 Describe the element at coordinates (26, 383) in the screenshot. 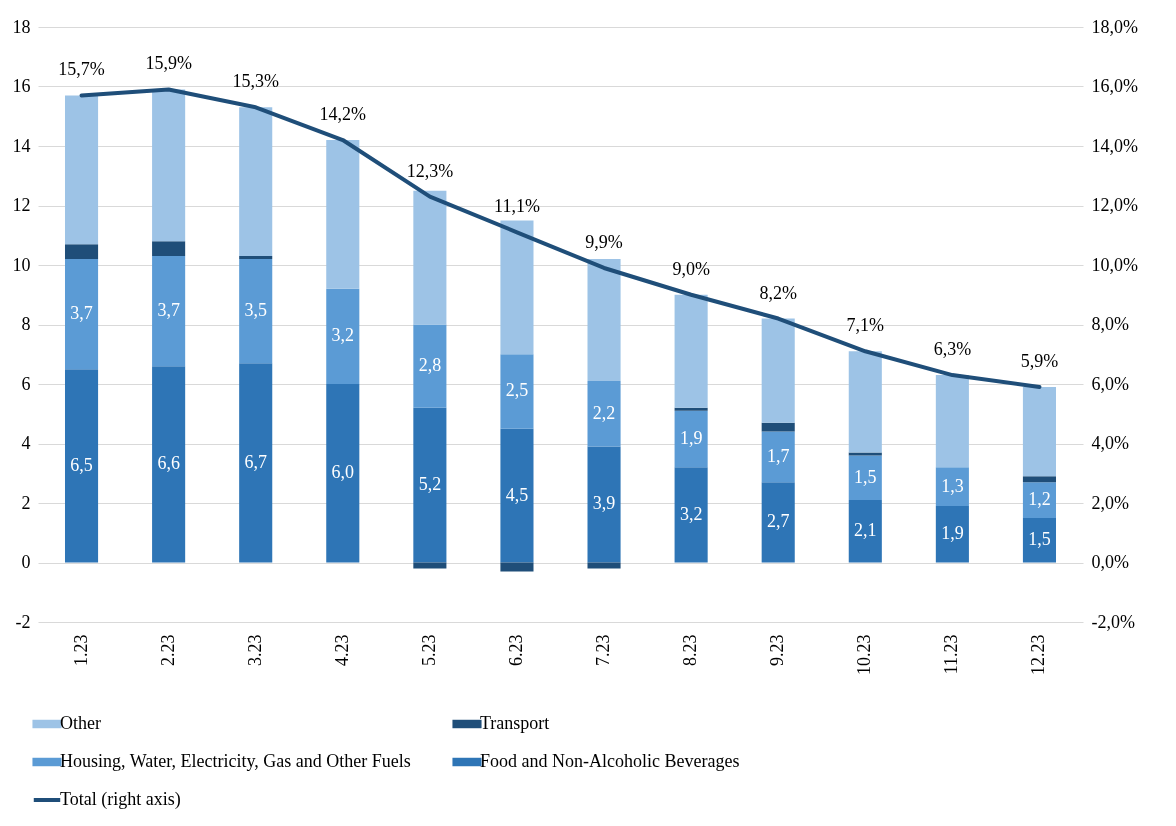

I see `y-tick-label: 6` at that location.